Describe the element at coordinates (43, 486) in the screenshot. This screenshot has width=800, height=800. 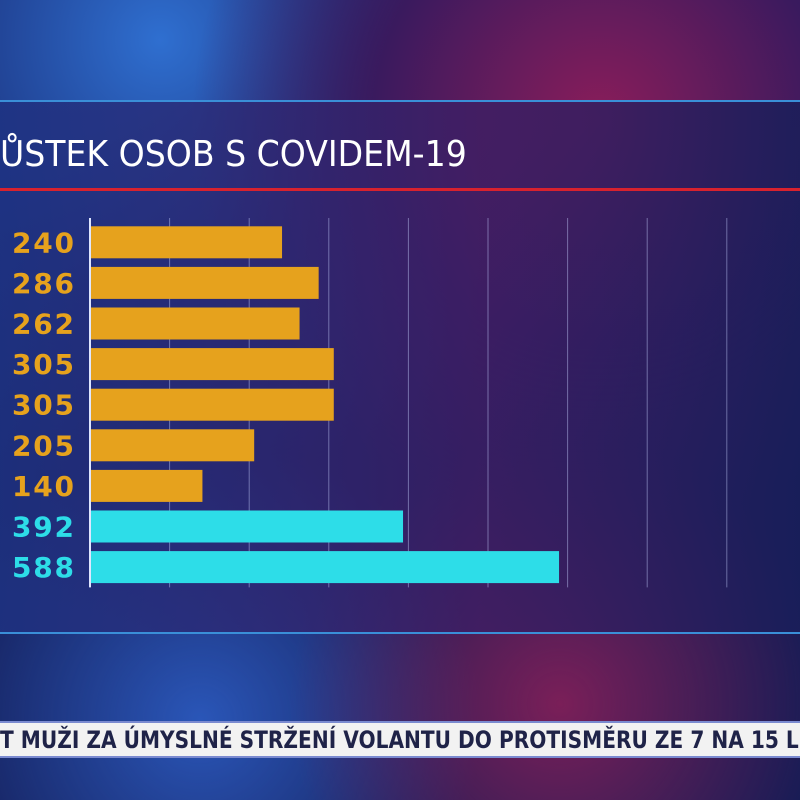
I see `data-label: 140` at that location.